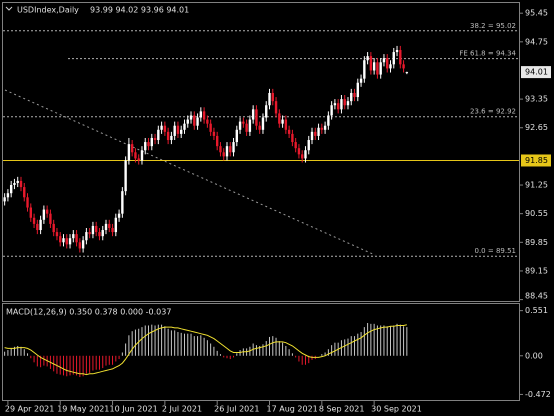 Image resolution: width=554 pixels, height=416 pixels. What do you see at coordinates (536, 242) in the screenshot?
I see `y-tick-label: 89.85` at bounding box center [536, 242].